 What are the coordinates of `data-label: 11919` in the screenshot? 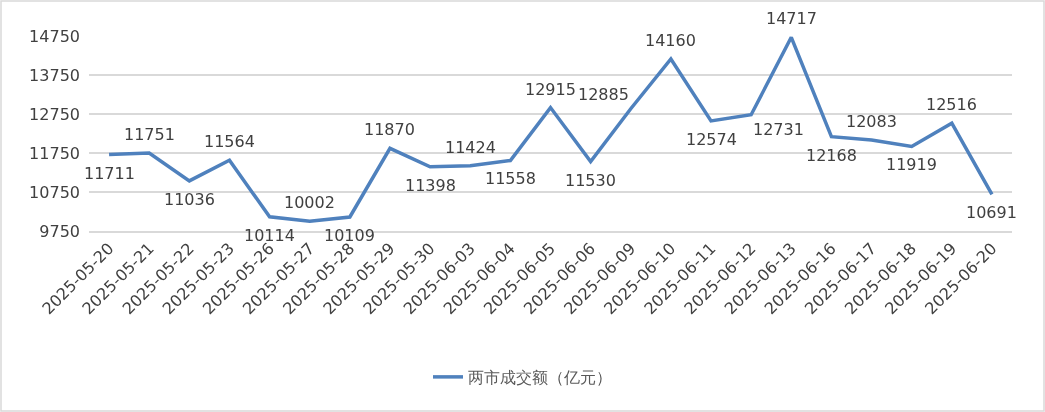 It's located at (911, 164).